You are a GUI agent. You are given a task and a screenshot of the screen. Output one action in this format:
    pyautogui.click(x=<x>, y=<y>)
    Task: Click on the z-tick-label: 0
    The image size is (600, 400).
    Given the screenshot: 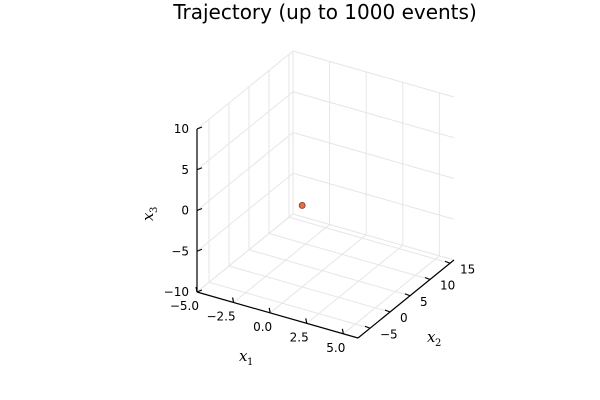 What is the action you would take?
    pyautogui.click(x=185, y=211)
    